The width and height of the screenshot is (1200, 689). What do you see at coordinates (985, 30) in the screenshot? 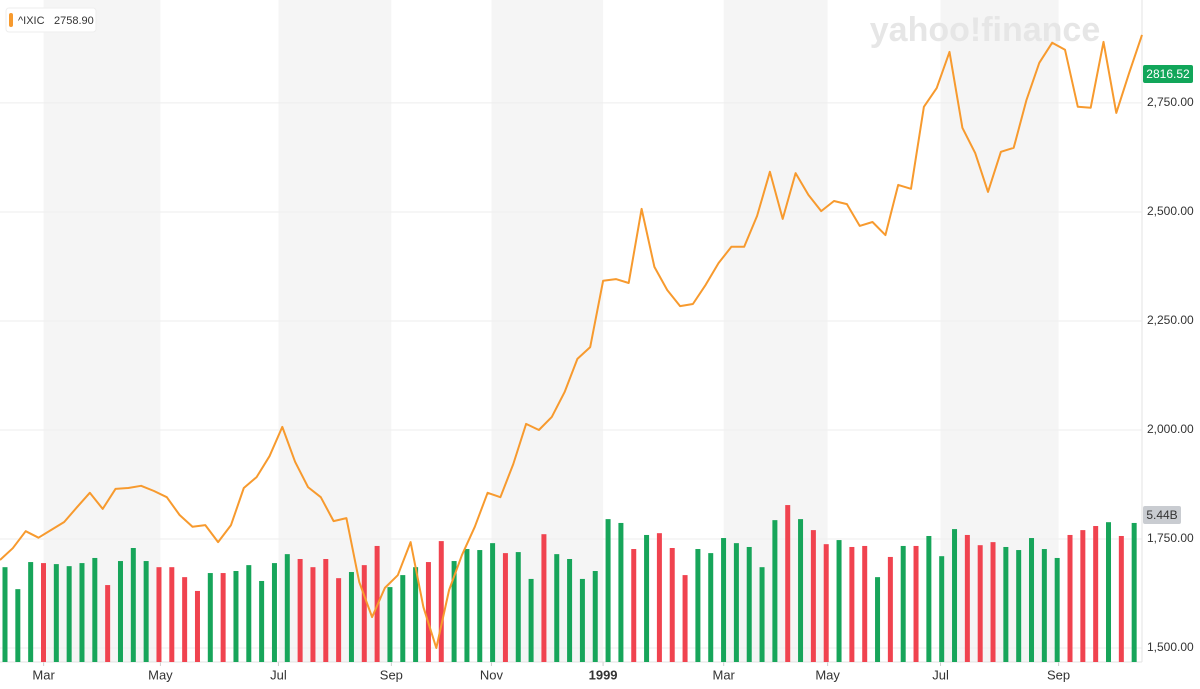
I see `watermark: yahoo!finance` at bounding box center [985, 30].